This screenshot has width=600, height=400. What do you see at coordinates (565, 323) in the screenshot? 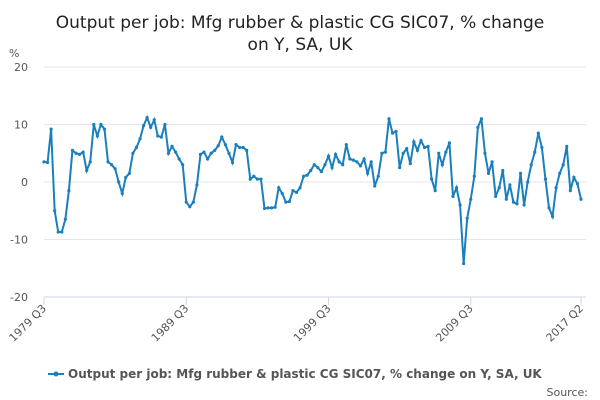
I see `x-tick-label: 2017 Q2` at bounding box center [565, 323].